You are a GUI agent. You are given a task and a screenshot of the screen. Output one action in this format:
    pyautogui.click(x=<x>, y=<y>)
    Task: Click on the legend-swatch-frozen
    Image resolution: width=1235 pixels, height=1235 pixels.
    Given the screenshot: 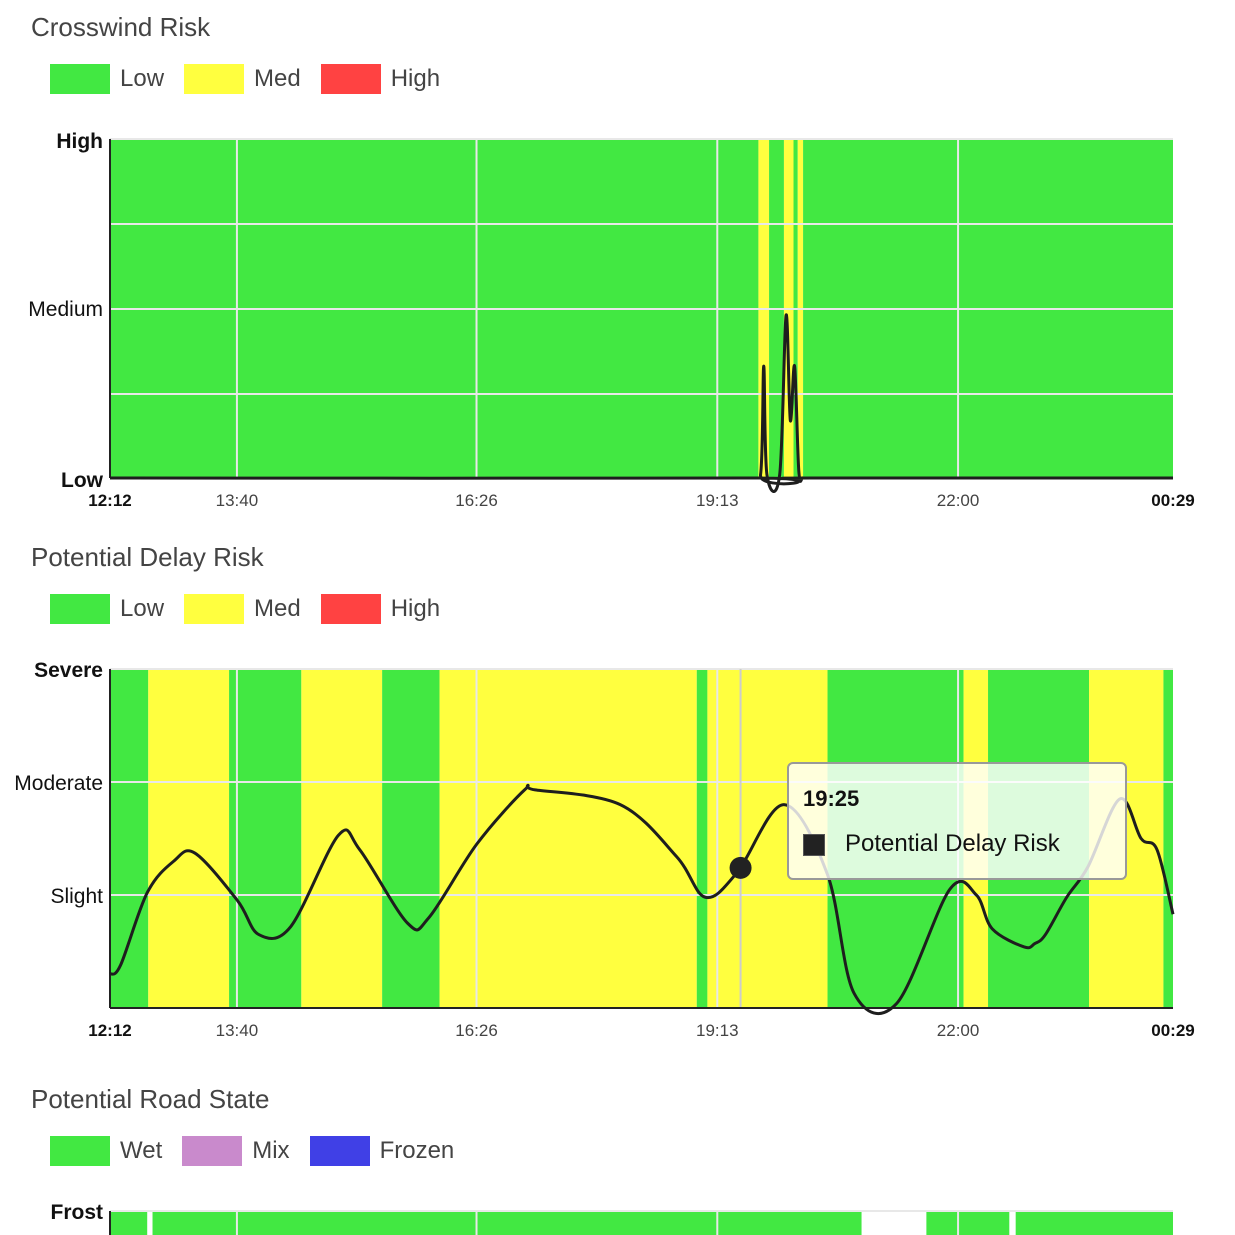 What is the action you would take?
    pyautogui.click(x=339, y=1151)
    